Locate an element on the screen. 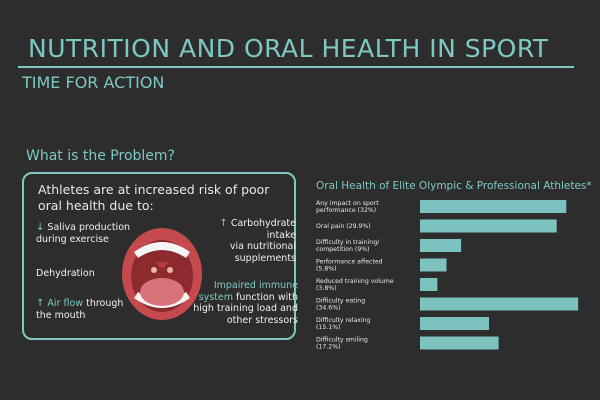 The width and height of the screenshot is (600, 400). page-title: NUTRITION AND ORAL HEALTH IN SPORT is located at coordinates (288, 48).